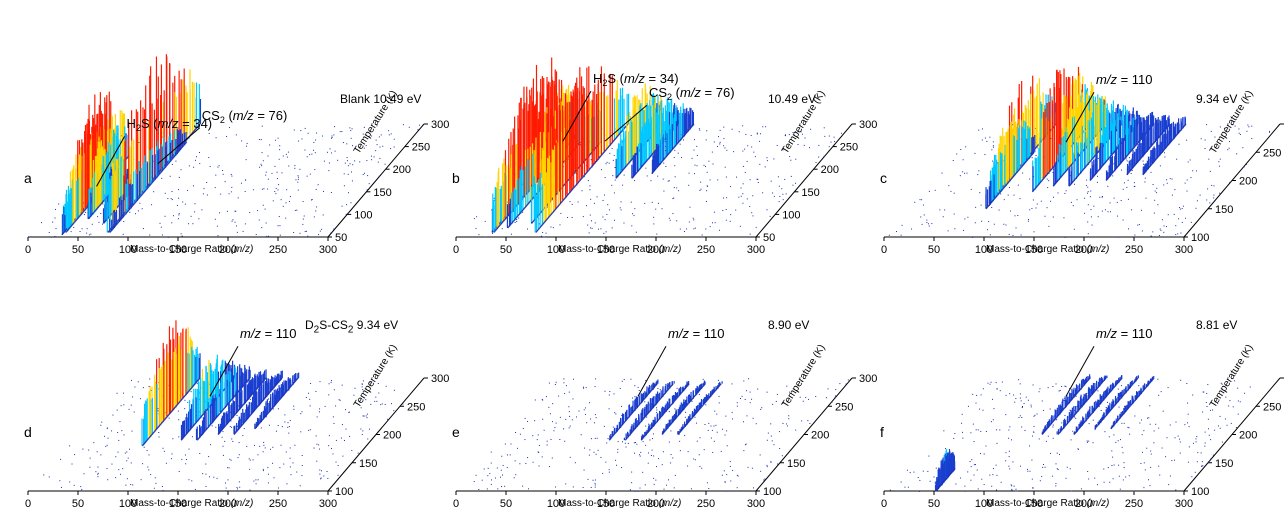  What do you see at coordinates (416, 407) in the screenshot?
I see `y-tick-label: 250` at bounding box center [416, 407].